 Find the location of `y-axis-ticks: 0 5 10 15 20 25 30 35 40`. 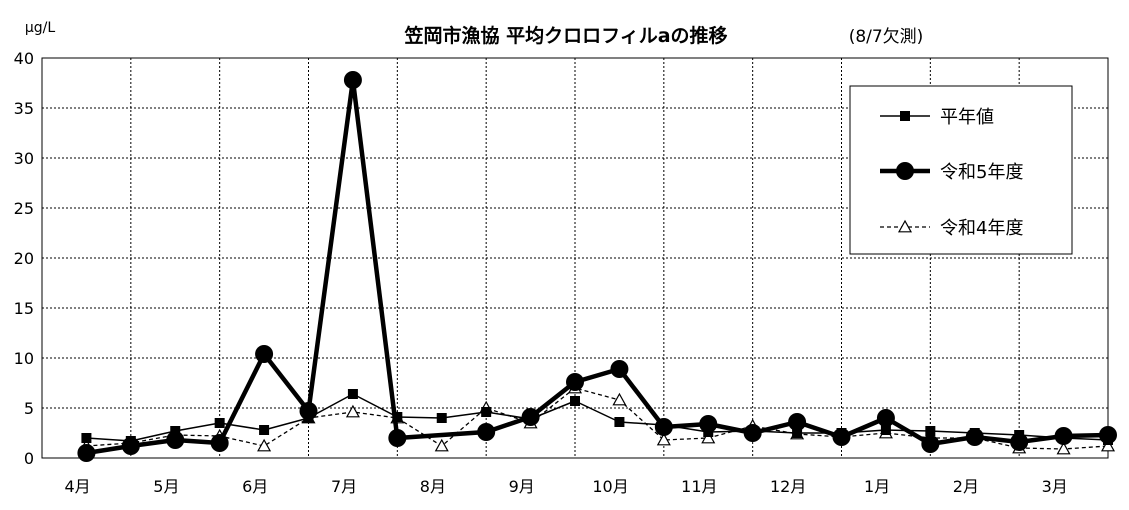

y-axis-ticks: 0 5 10 15 20 25 30 35 40 is located at coordinates (24, 258).